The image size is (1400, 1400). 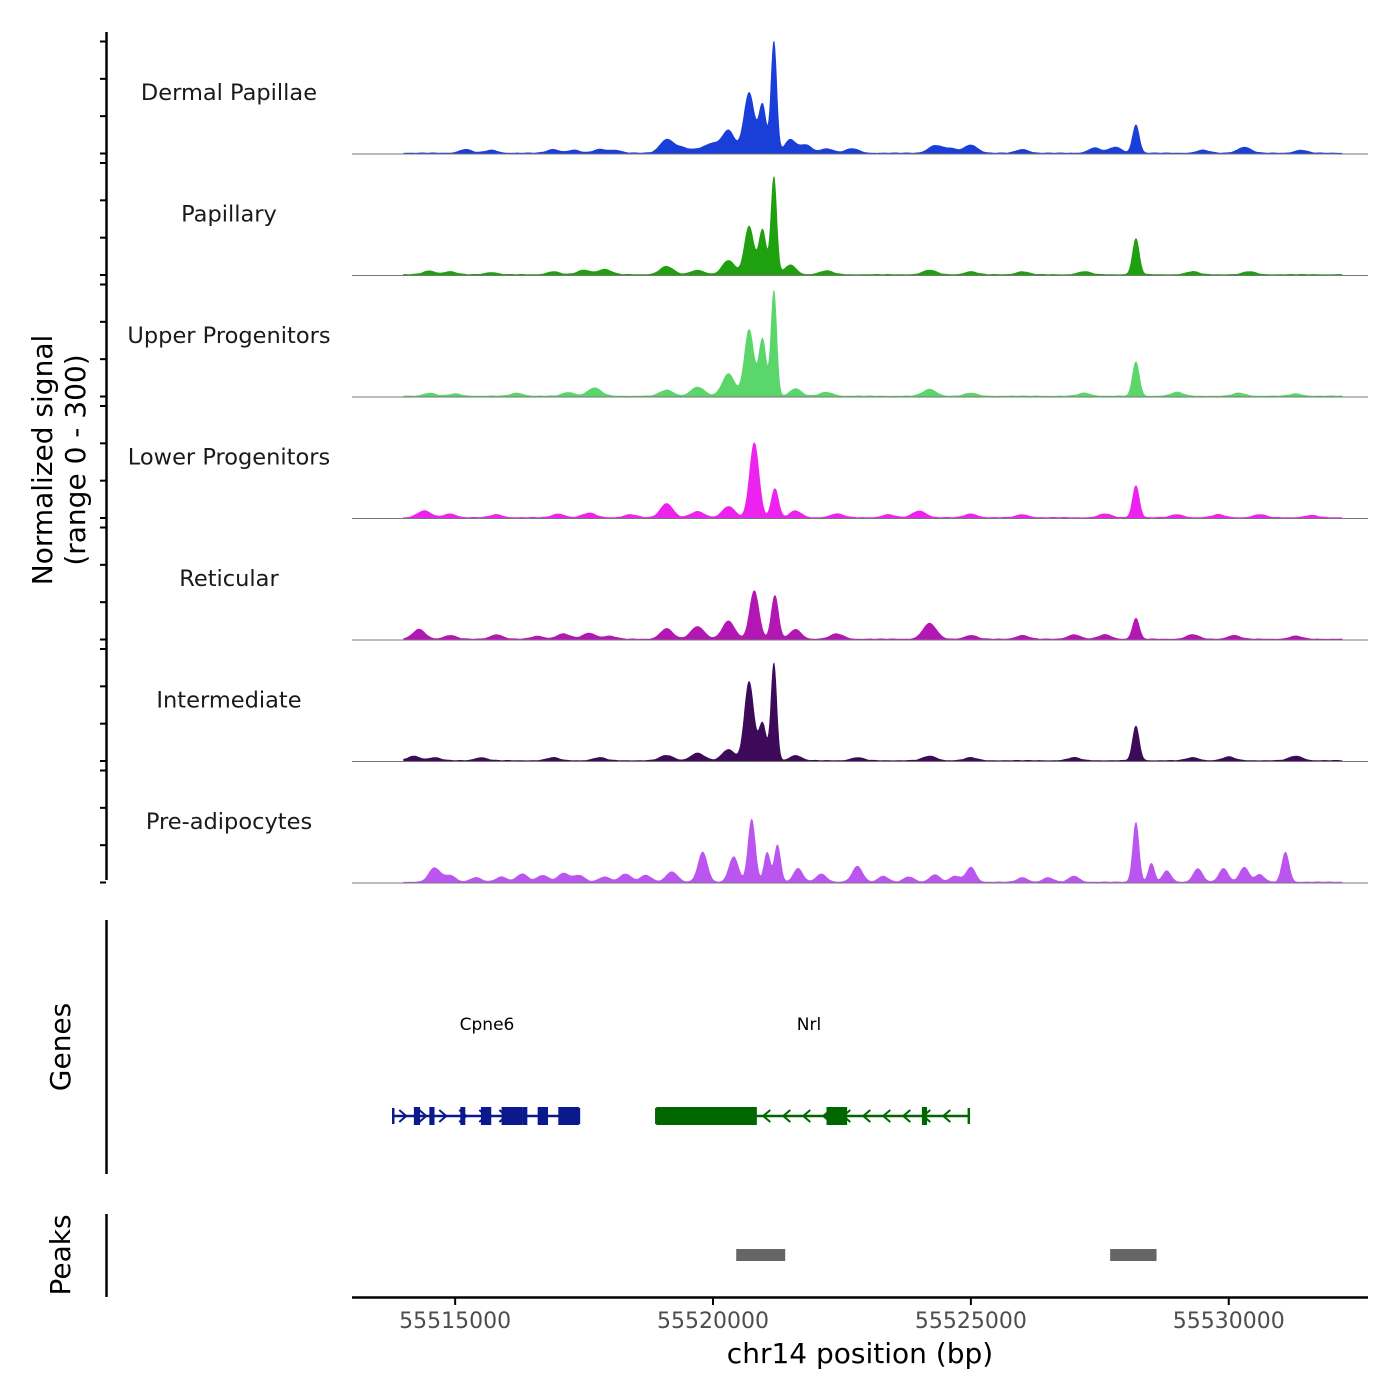 I want to click on track-dermal-papillae: Dermal Papillae, so click(x=754, y=97).